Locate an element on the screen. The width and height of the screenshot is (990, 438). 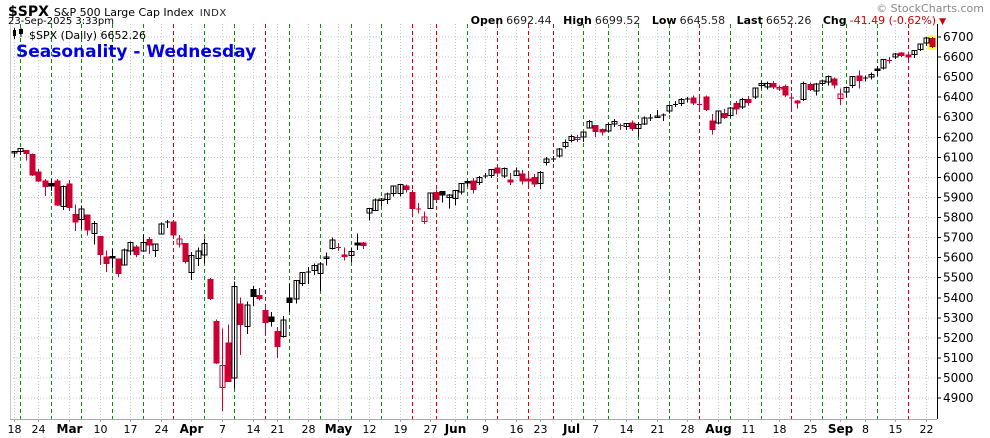
svg-text: 25 is located at coordinates (811, 429).